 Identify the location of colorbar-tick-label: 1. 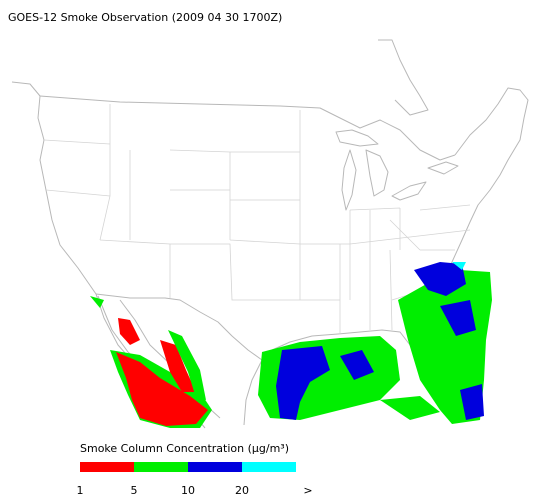
(80, 490).